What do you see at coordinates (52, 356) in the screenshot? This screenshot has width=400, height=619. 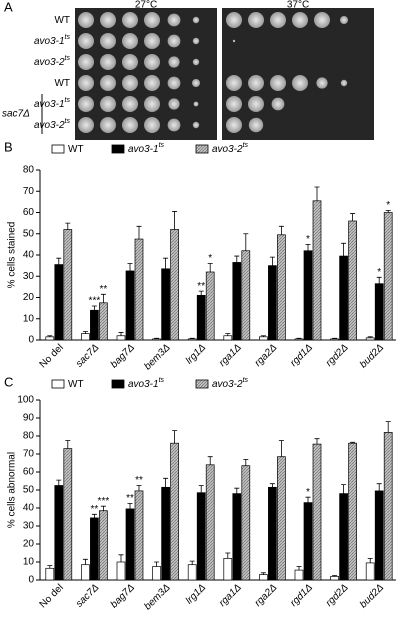 I see `x-tick-label: No del` at bounding box center [52, 356].